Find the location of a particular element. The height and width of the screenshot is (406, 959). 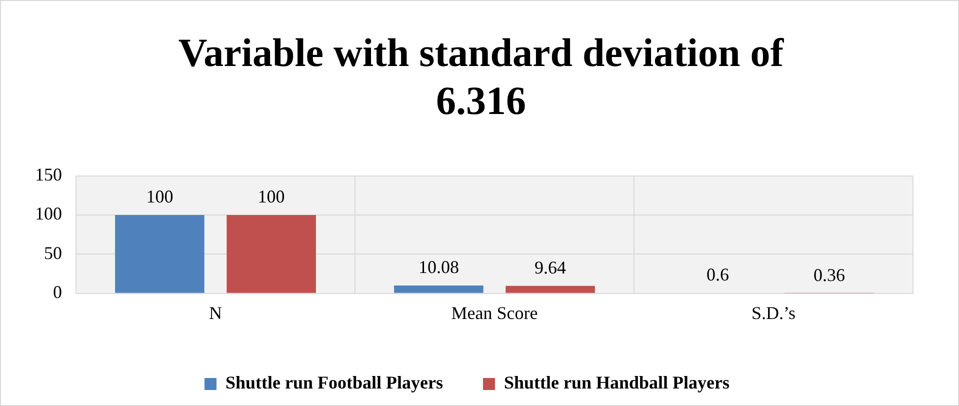

y-tick-label: 0 is located at coordinates (57, 292).